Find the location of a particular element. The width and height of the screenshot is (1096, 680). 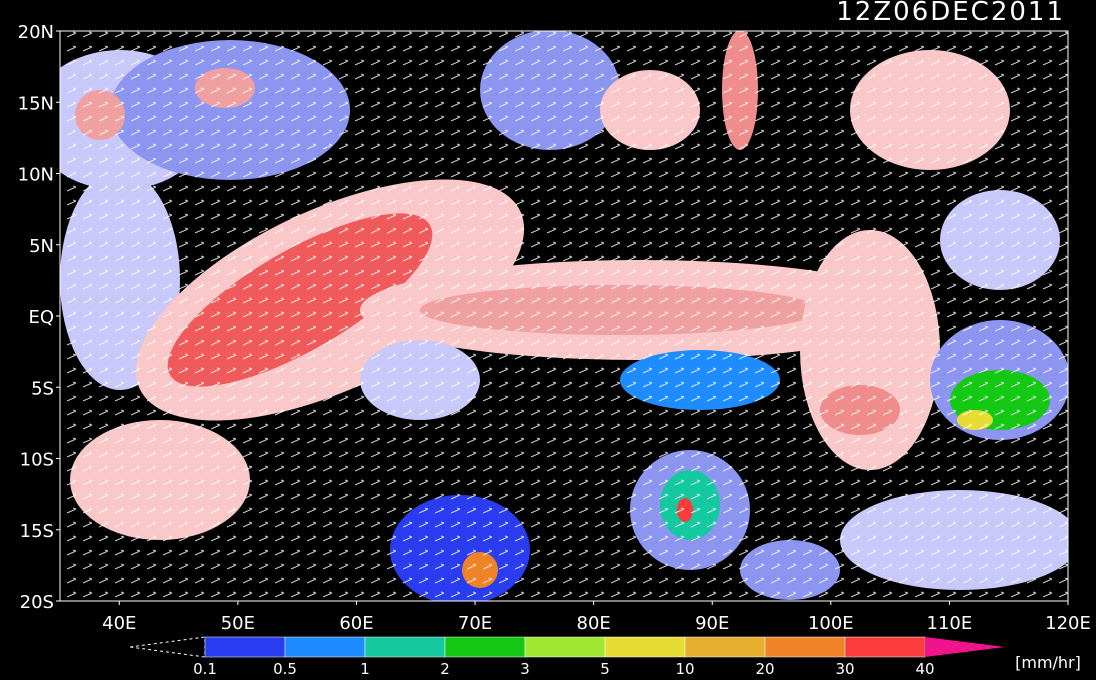

lon-label: 100E is located at coordinates (831, 623).